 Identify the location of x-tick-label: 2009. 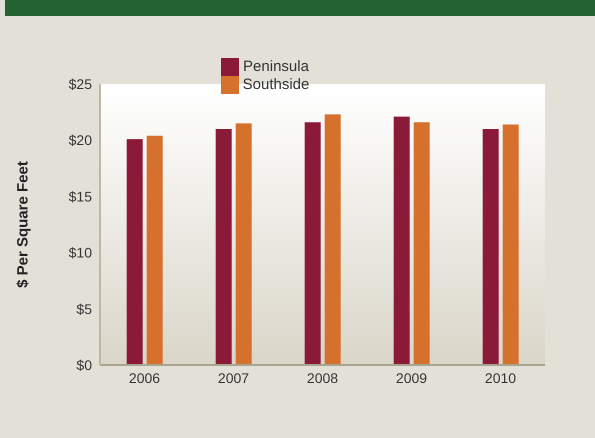
(412, 378).